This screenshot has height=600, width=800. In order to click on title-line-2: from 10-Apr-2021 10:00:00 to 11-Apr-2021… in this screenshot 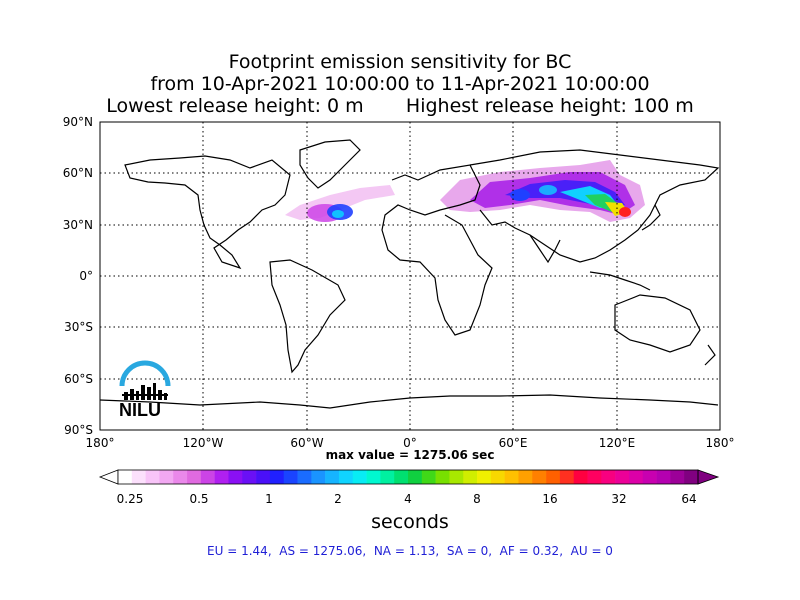, I will do `click(400, 84)`.